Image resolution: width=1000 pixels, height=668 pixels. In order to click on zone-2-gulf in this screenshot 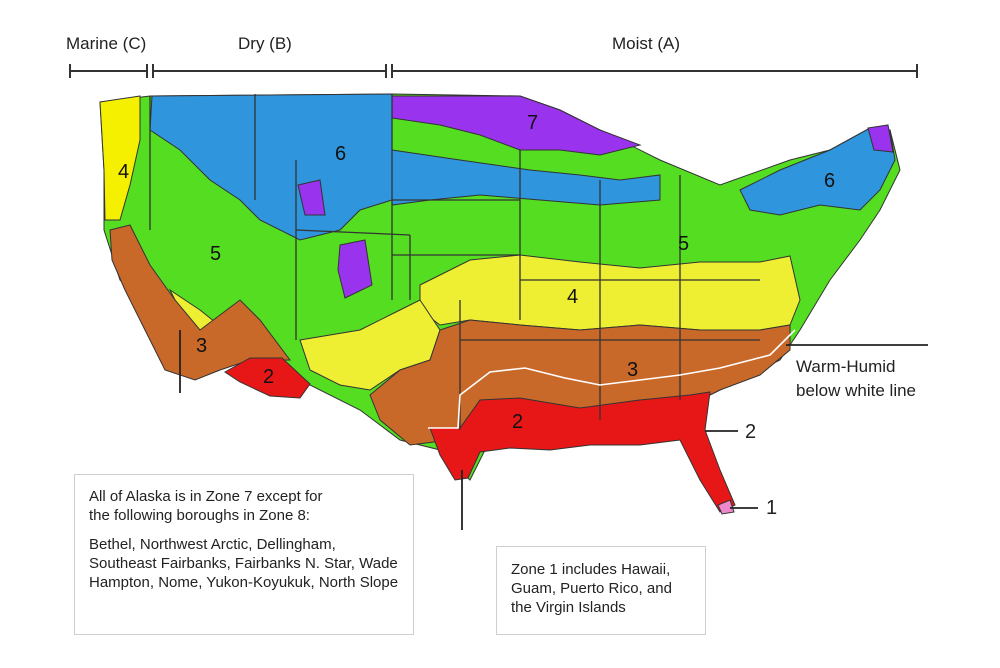, I will do `click(582, 452)`.